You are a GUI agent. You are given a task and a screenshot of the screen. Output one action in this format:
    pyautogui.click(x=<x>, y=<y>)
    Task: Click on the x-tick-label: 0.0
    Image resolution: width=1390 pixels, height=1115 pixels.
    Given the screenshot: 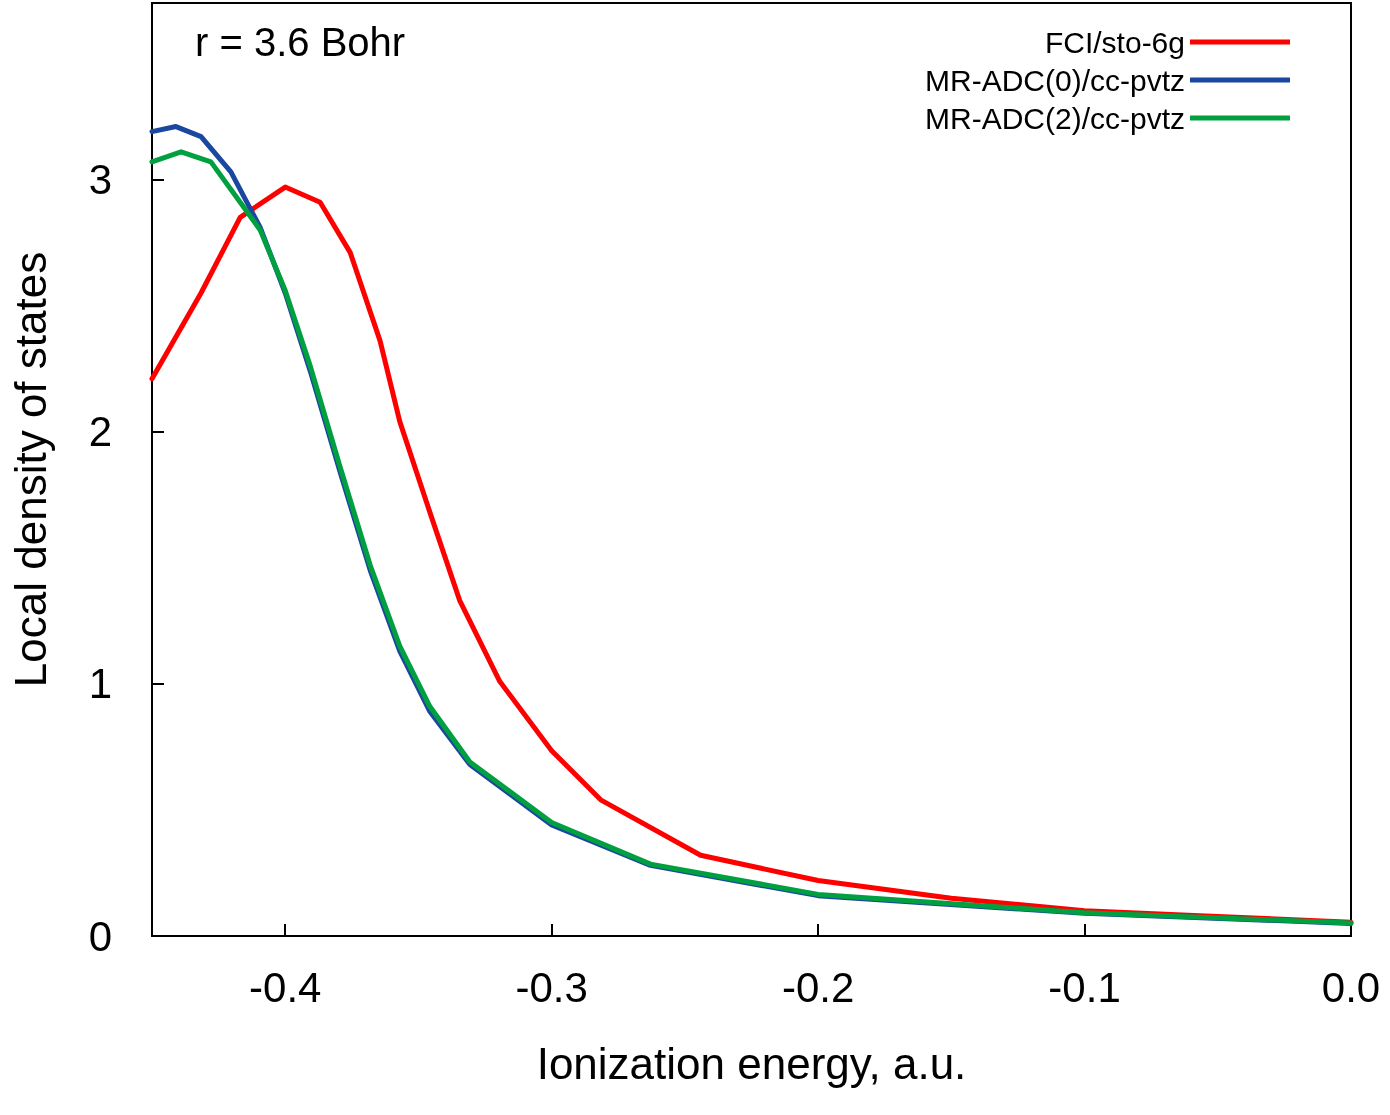 What is the action you would take?
    pyautogui.click(x=1351, y=987)
    